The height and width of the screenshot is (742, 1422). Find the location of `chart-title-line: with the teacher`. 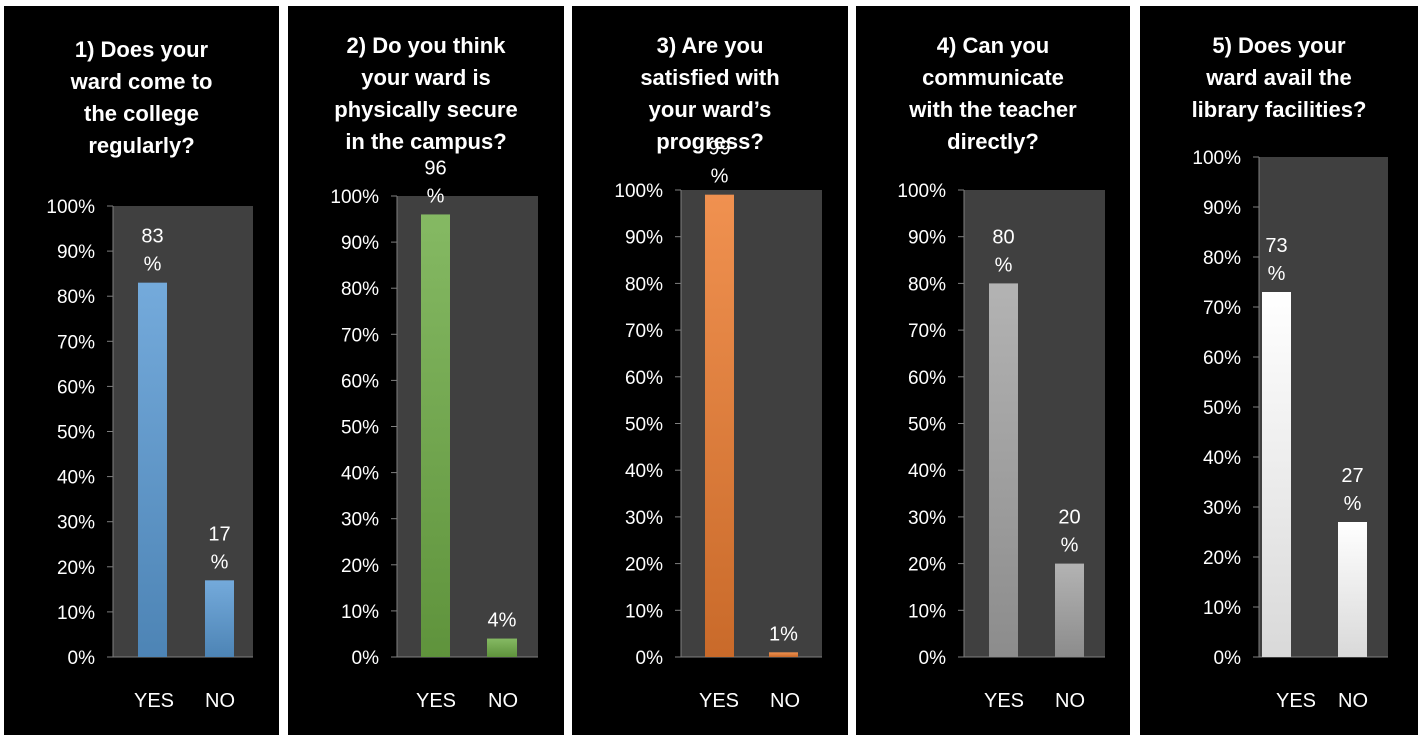

chart-title-line: with the teacher is located at coordinates (992, 109).